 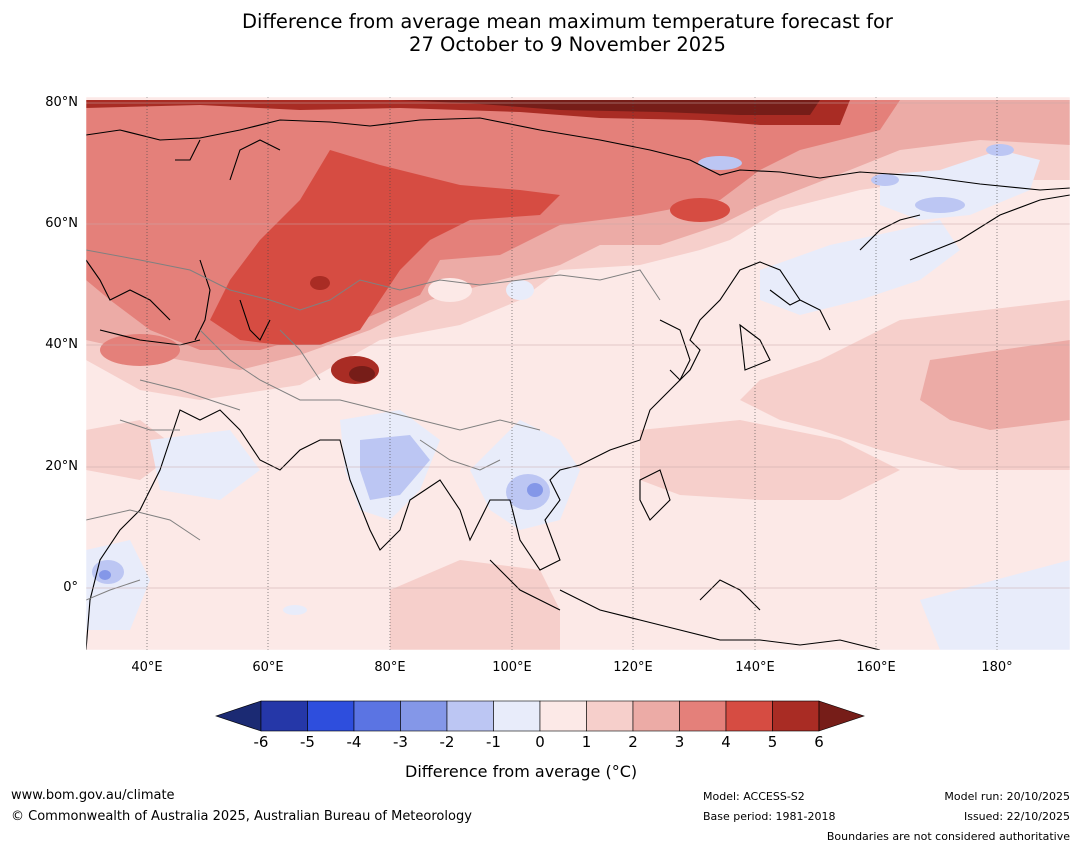 What do you see at coordinates (679, 742) in the screenshot?
I see `colorbar-tick-label: 3` at bounding box center [679, 742].